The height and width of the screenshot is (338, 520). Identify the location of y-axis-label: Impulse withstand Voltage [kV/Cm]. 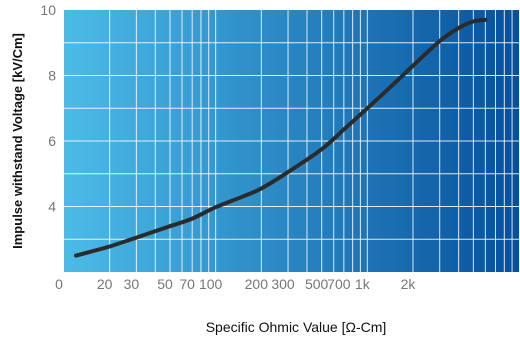
(17, 141).